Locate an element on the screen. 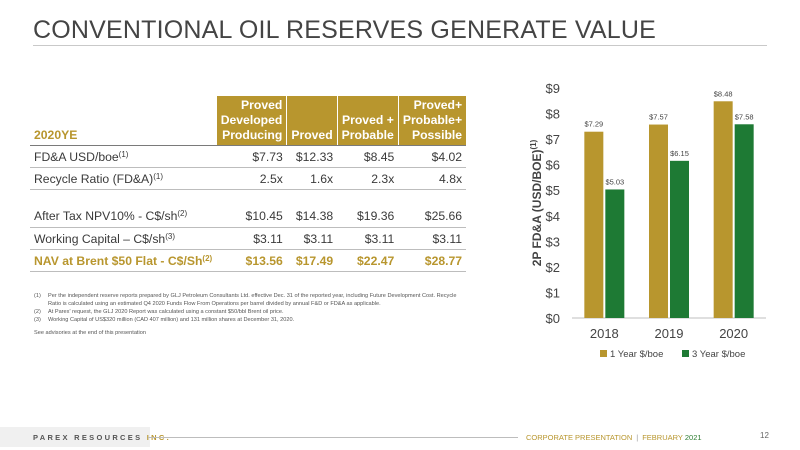 Image resolution: width=800 pixels, height=450 pixels. table-header-3p: Proved+ Probable+ Possible is located at coordinates (432, 121).